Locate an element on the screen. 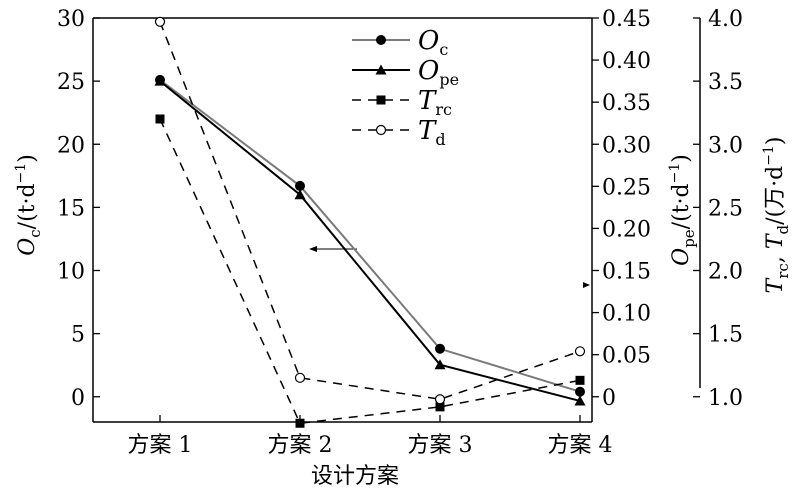  left-tick-label: 15 is located at coordinates (71, 208).